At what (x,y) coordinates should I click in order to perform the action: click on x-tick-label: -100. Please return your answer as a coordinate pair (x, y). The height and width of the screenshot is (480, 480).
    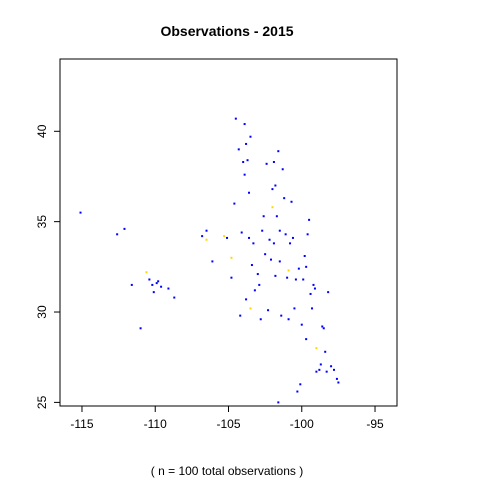
    Looking at the image, I should click on (302, 424).